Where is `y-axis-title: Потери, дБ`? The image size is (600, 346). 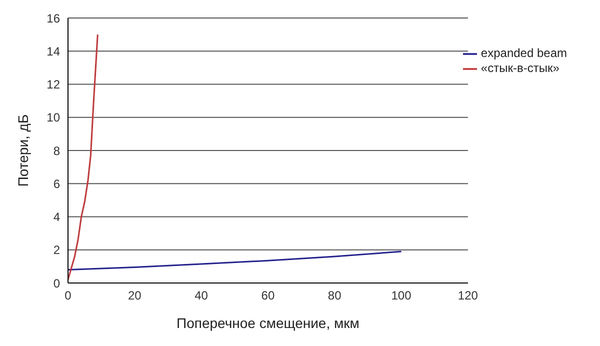
y-axis-title: Потери, дБ is located at coordinates (22, 150).